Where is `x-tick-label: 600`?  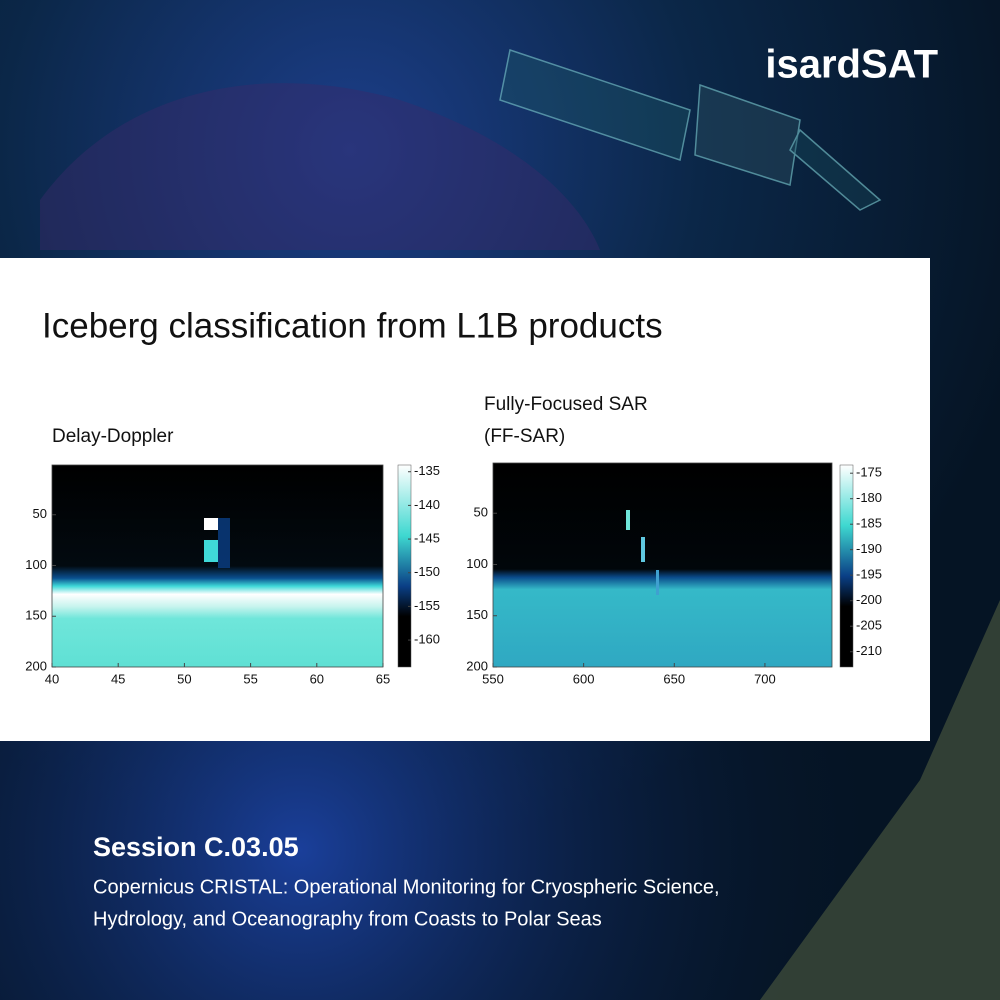
x-tick-label: 600 is located at coordinates (584, 678).